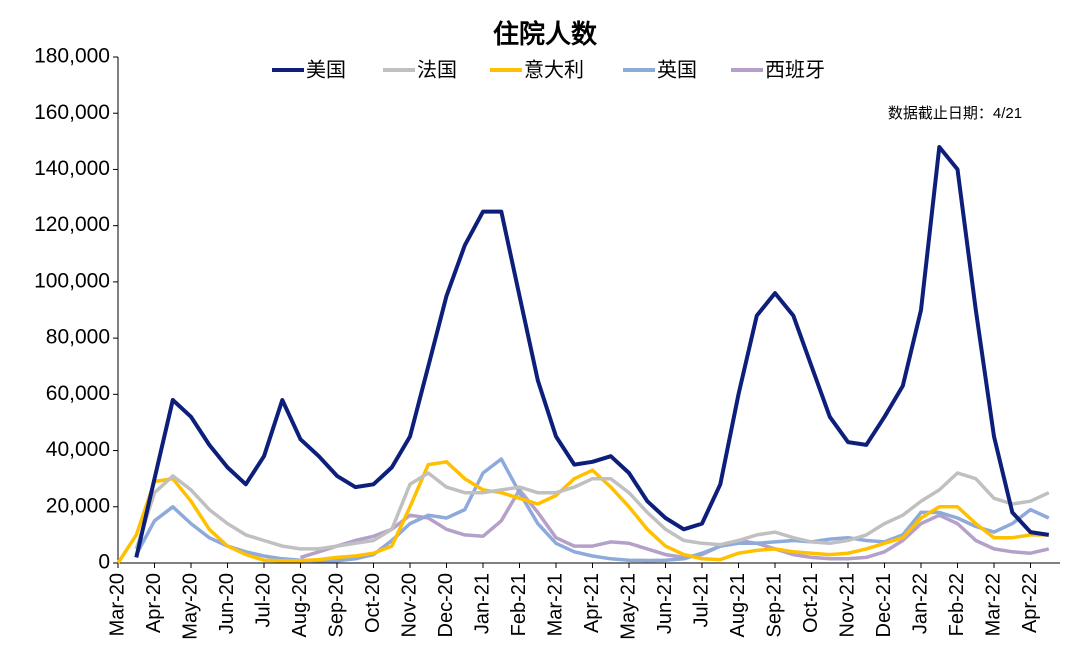 Image resolution: width=1080 pixels, height=668 pixels. What do you see at coordinates (154, 603) in the screenshot?
I see `x-tick-label: Apr-20` at bounding box center [154, 603].